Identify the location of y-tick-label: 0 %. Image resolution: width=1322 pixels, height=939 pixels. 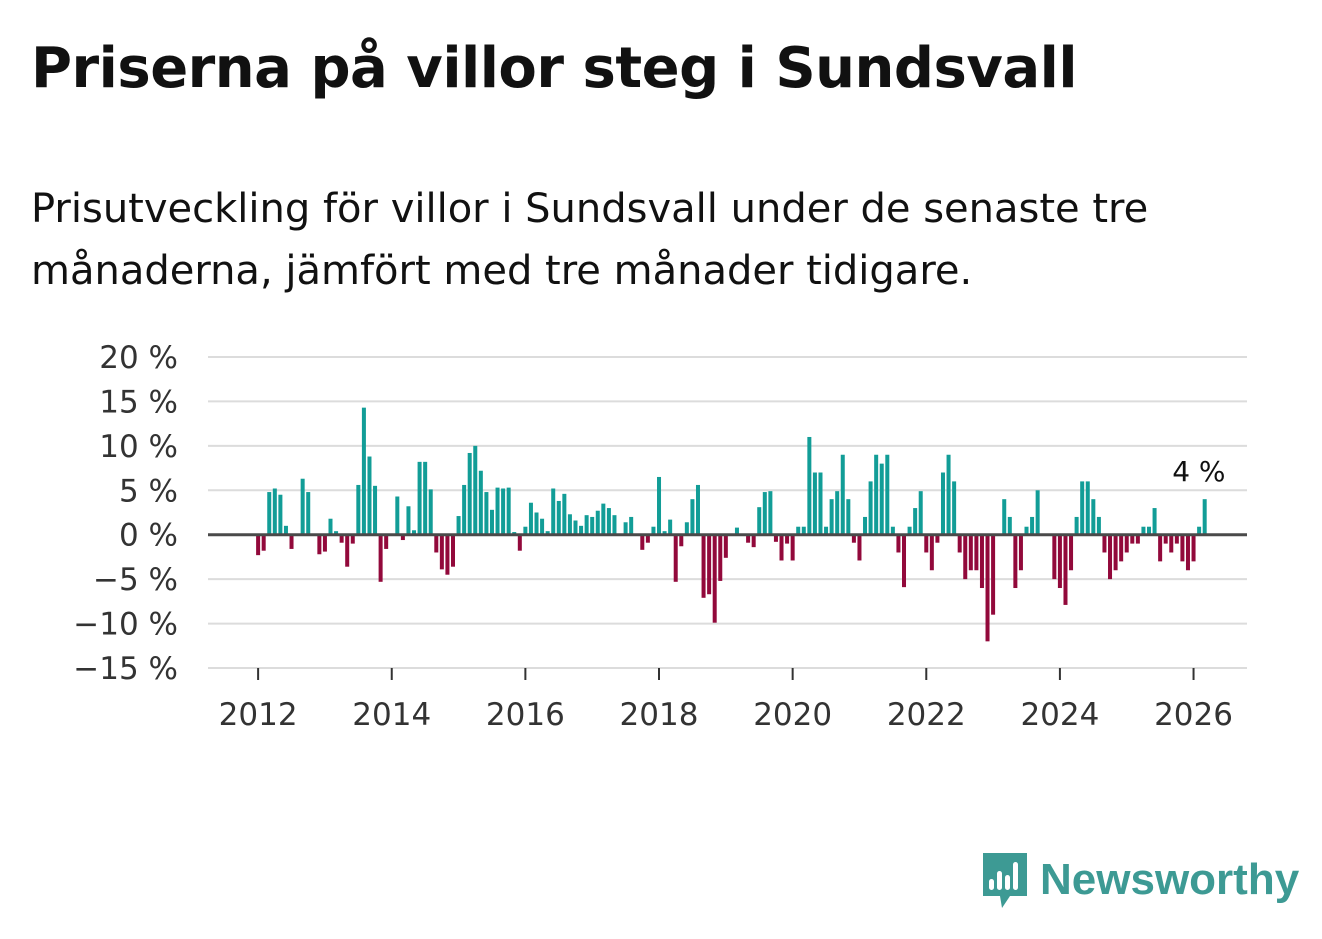
(148, 536).